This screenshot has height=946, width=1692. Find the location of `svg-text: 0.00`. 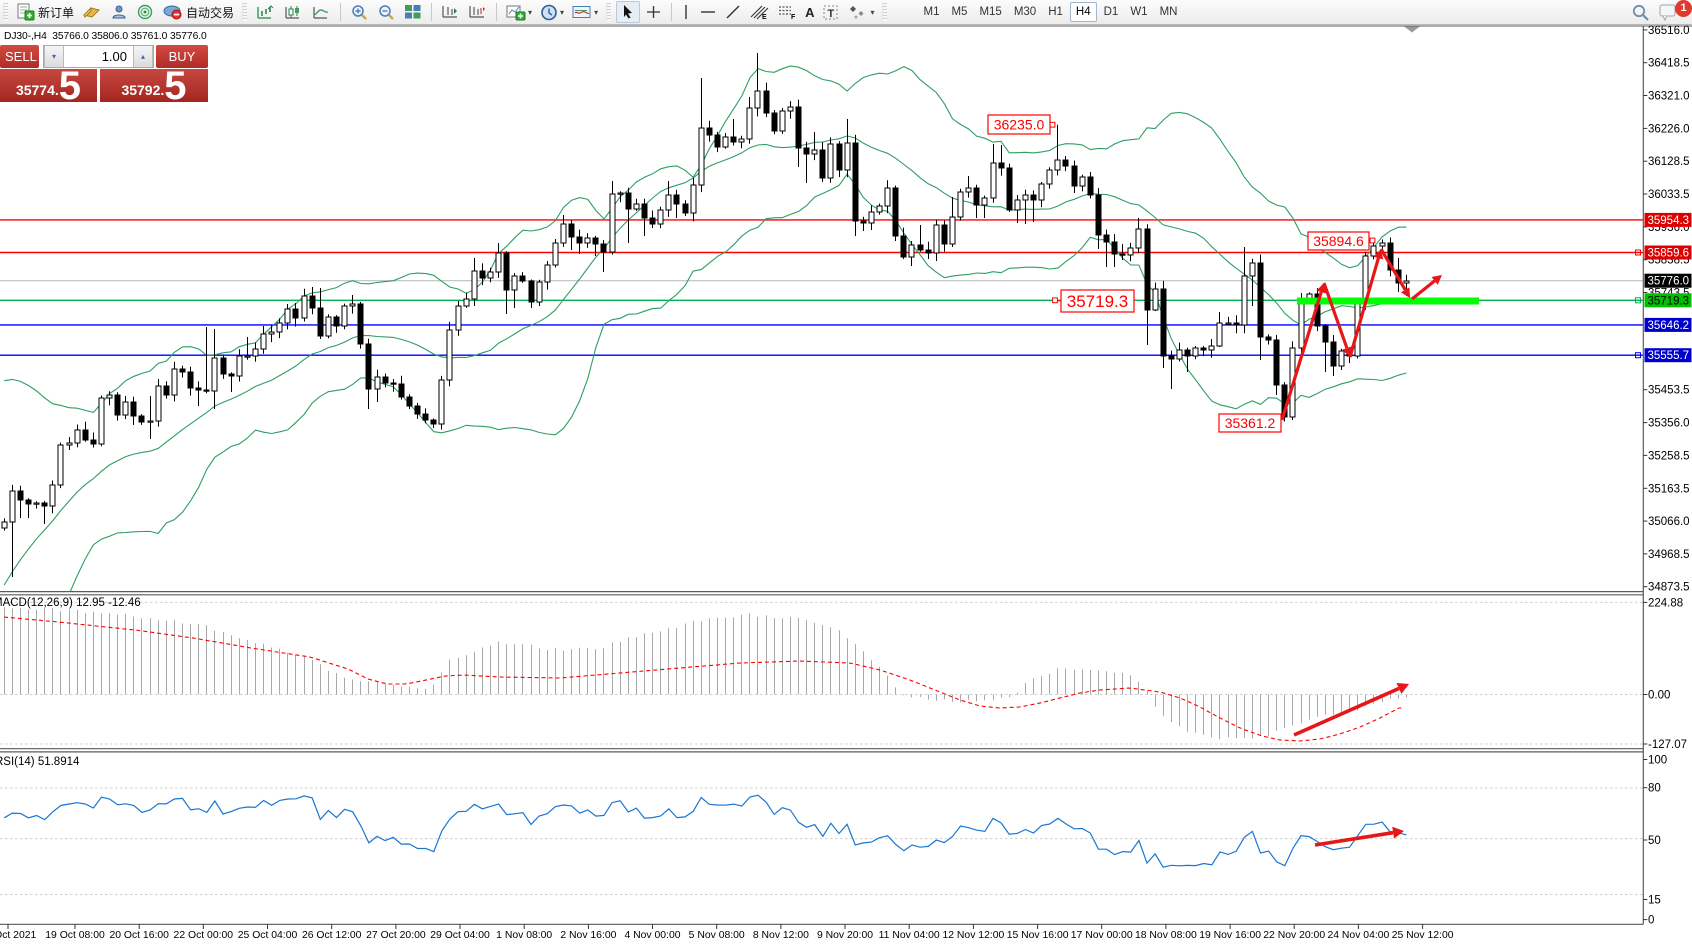

svg-text: 0.00 is located at coordinates (1659, 696).